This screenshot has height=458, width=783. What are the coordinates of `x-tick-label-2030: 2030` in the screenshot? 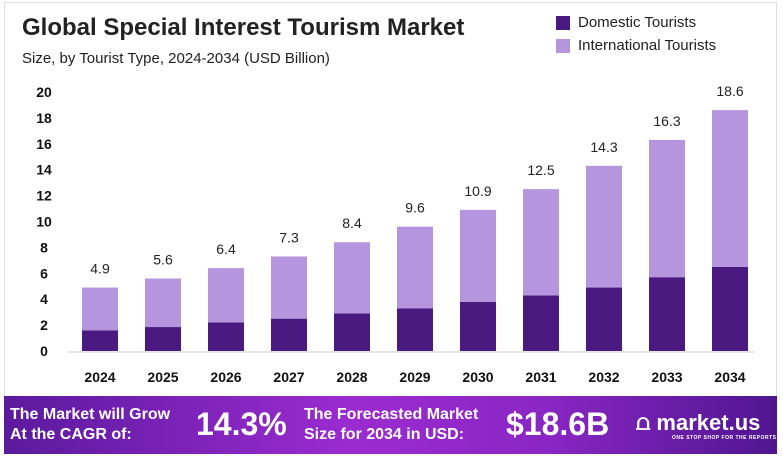 It's located at (477, 377).